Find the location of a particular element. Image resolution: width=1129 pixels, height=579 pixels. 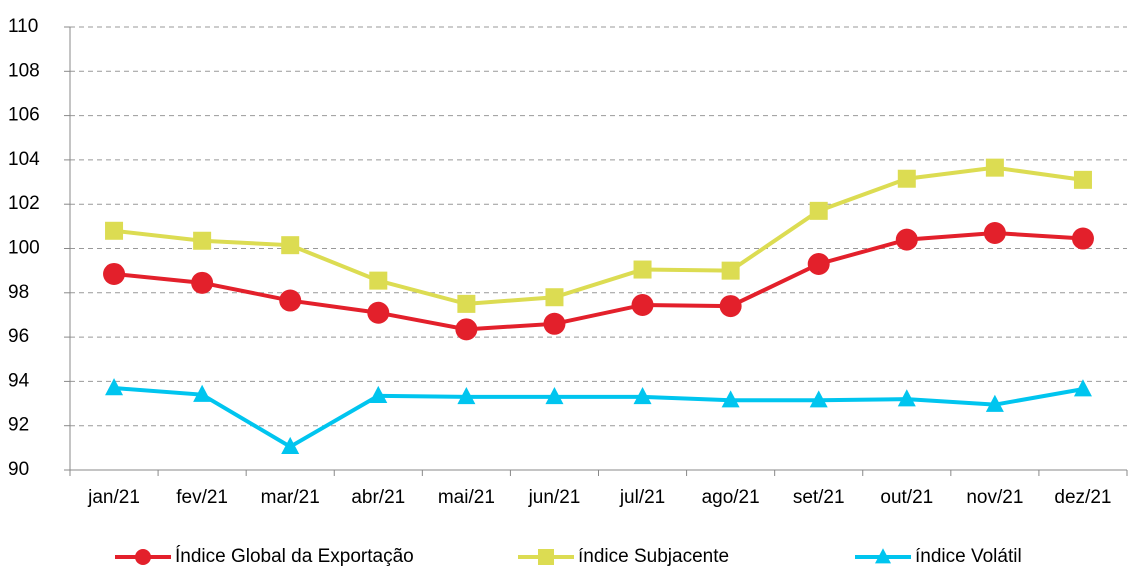

x-tick-label: mar/21 is located at coordinates (290, 497).